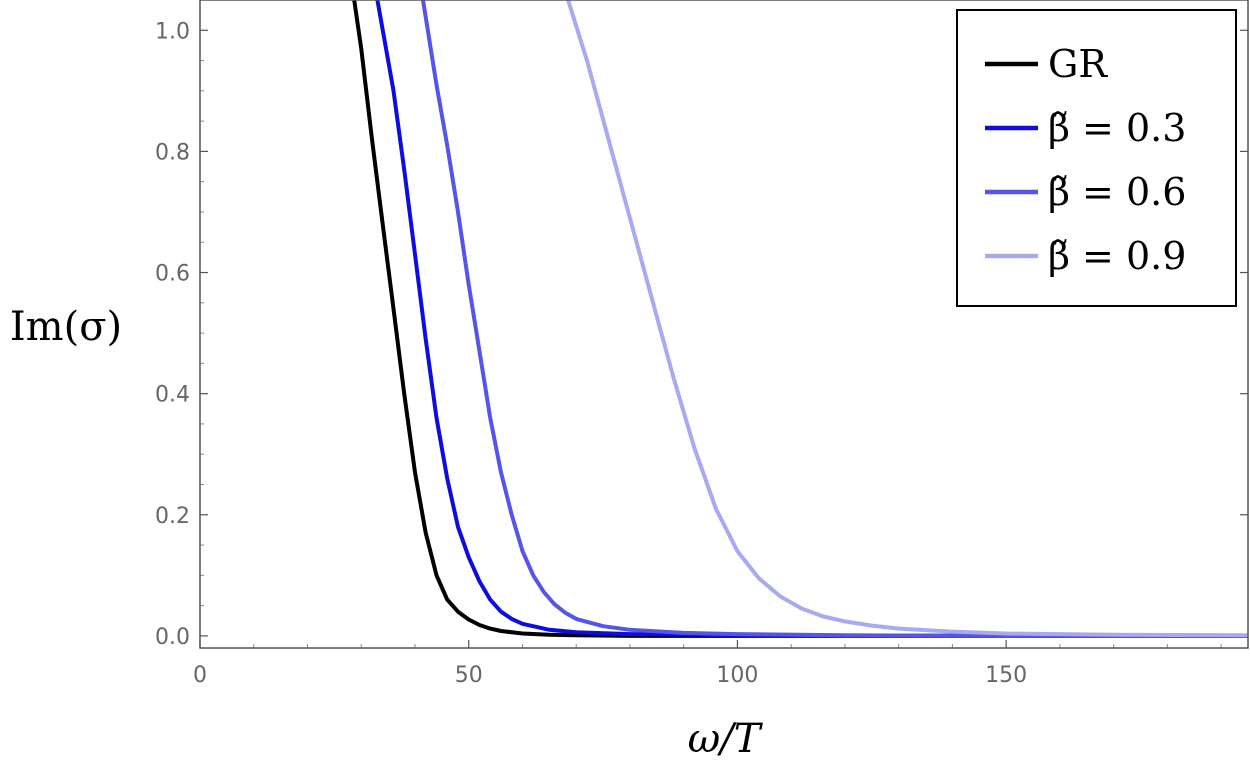  Describe the element at coordinates (469, 675) in the screenshot. I see `x-tick-label: 50` at that location.